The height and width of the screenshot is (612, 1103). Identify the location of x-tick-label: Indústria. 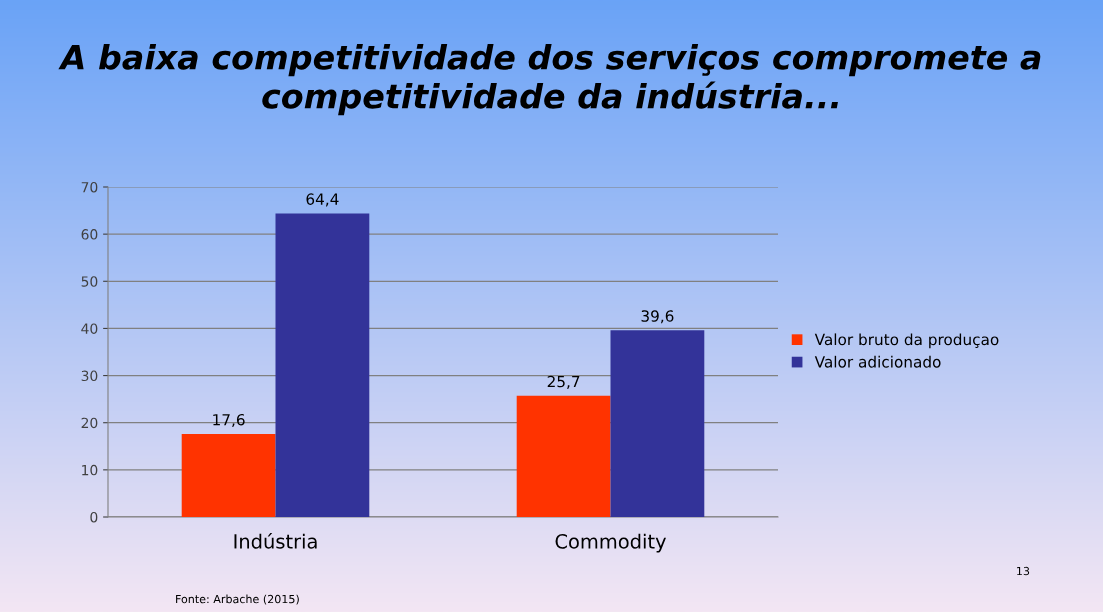
(275, 540).